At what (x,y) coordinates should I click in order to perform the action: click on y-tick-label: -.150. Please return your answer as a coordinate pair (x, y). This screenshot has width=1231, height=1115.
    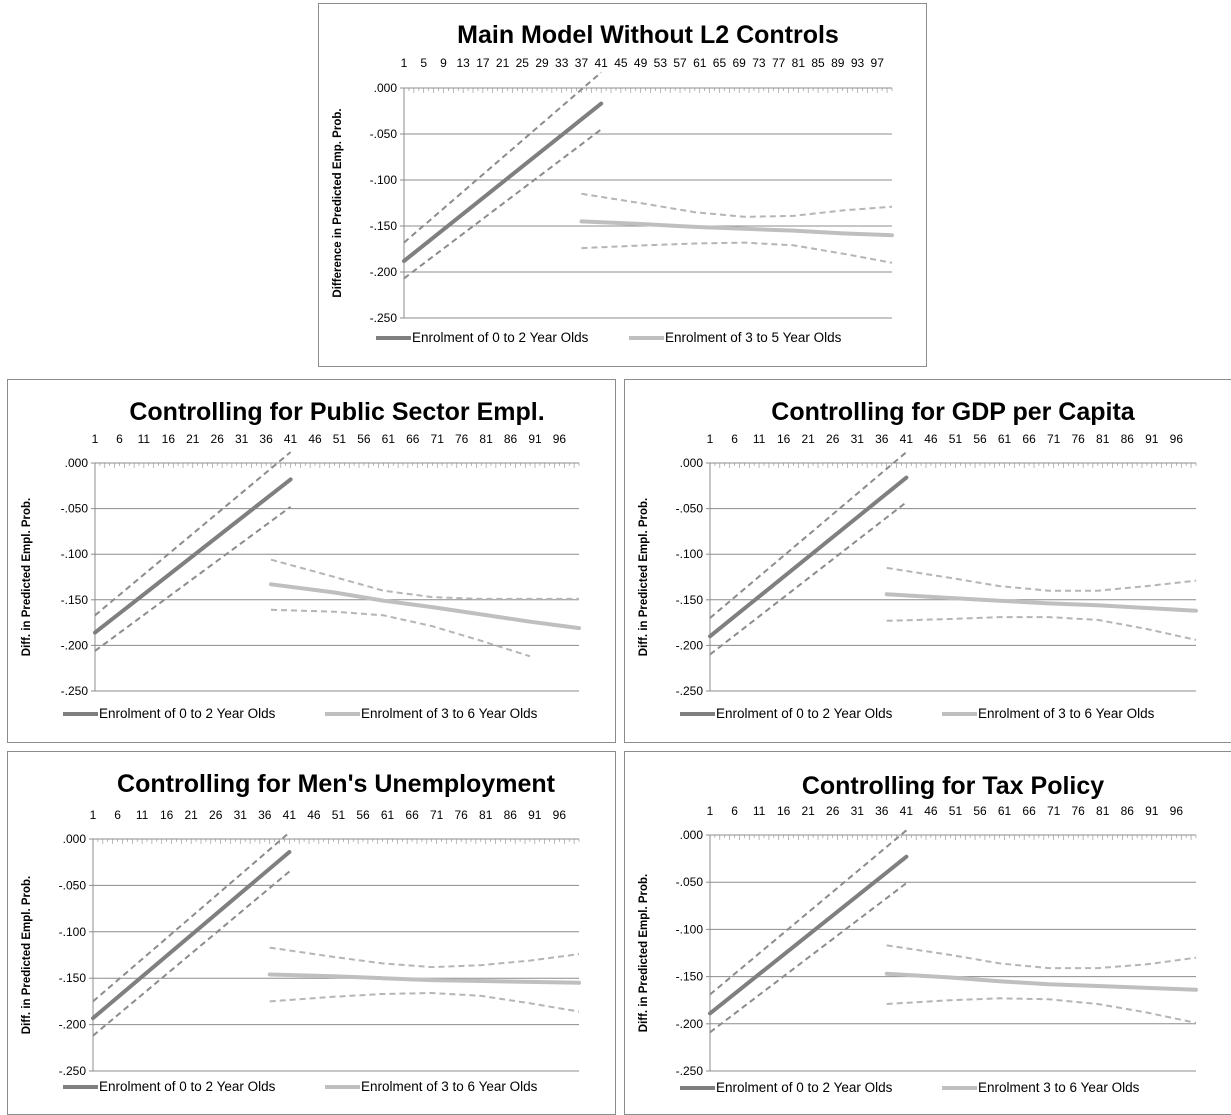
    Looking at the image, I should click on (73, 978).